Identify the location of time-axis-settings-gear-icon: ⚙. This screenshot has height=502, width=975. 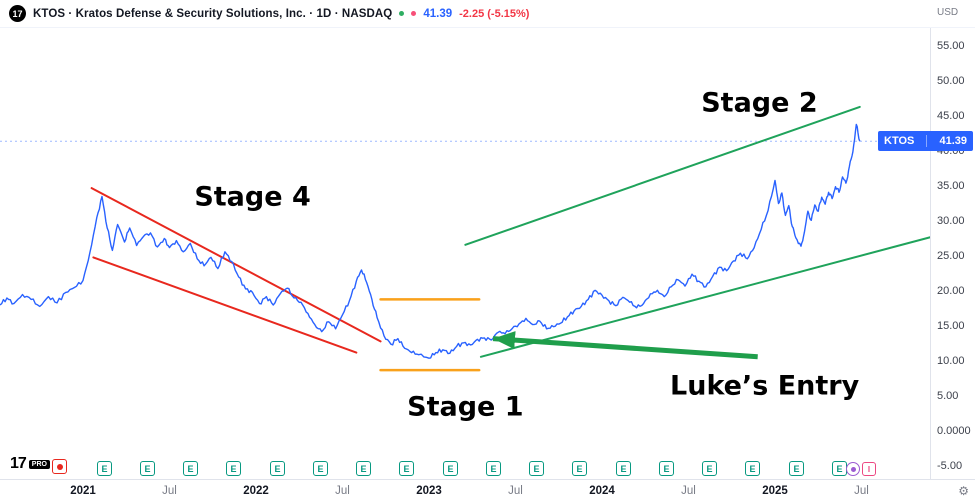
(963, 491).